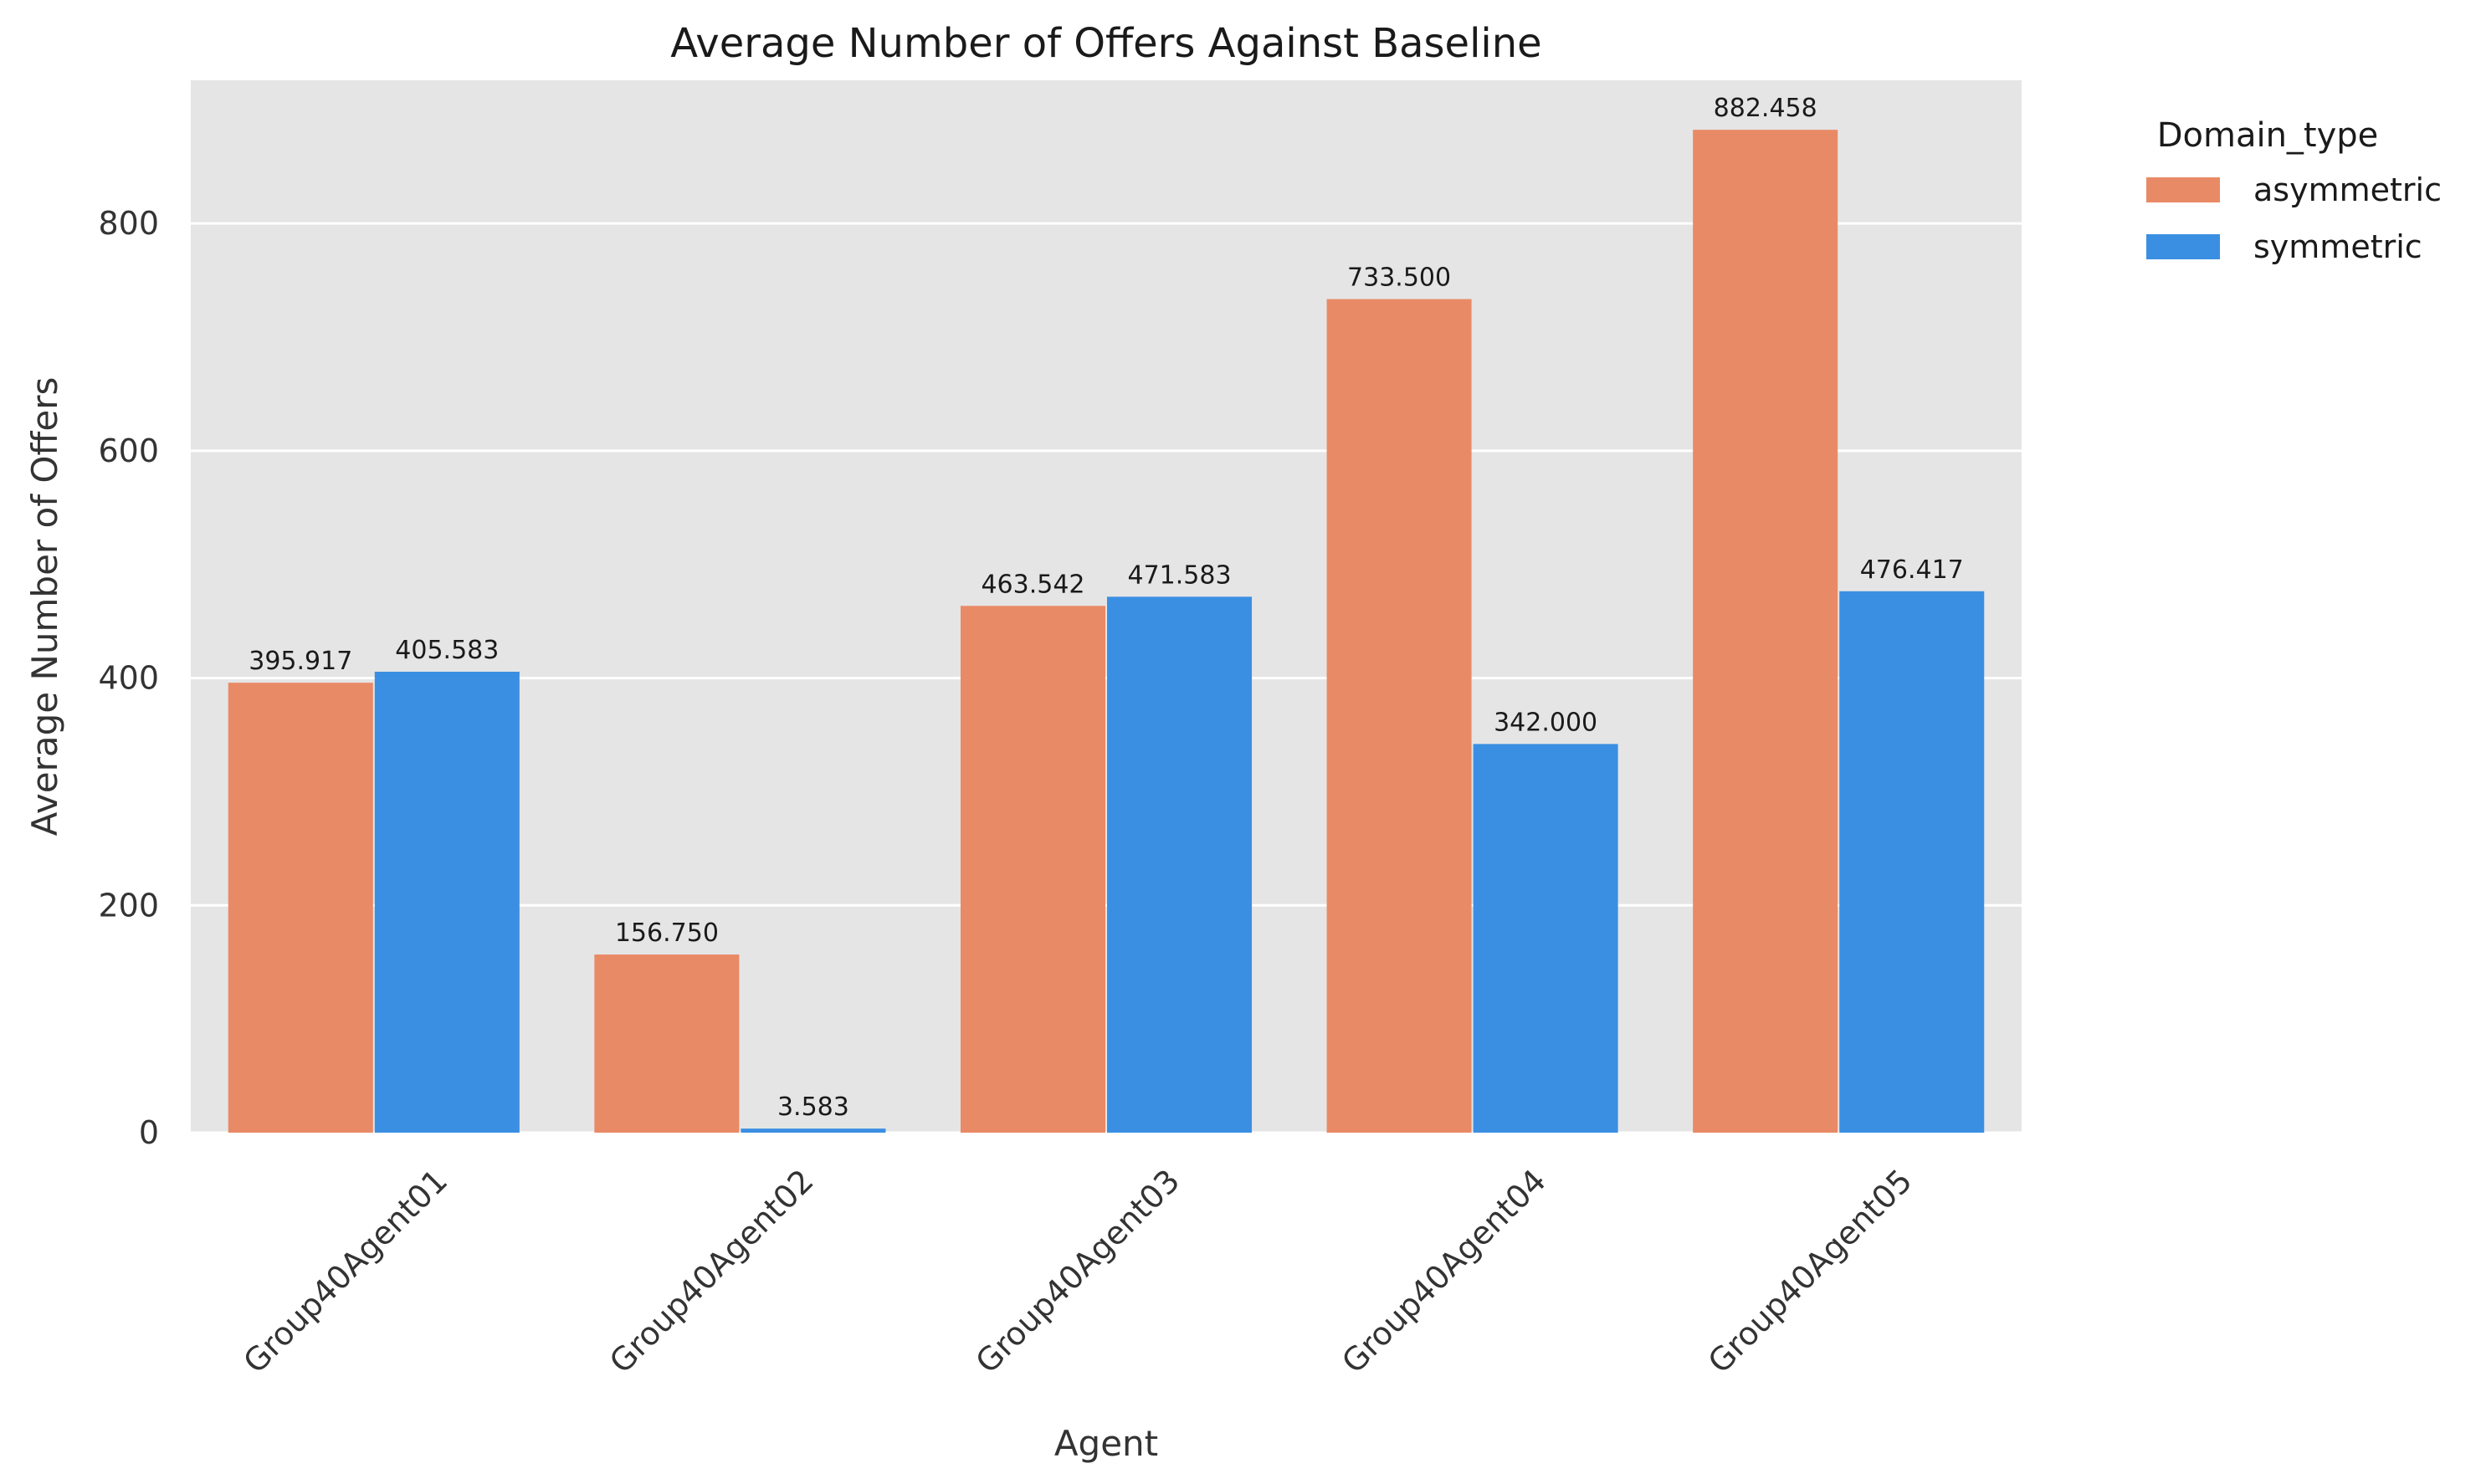 The height and width of the screenshot is (1484, 2481). Describe the element at coordinates (1765, 108) in the screenshot. I see `data-label-asymmetric-Group40Agent05: 882.458` at that location.